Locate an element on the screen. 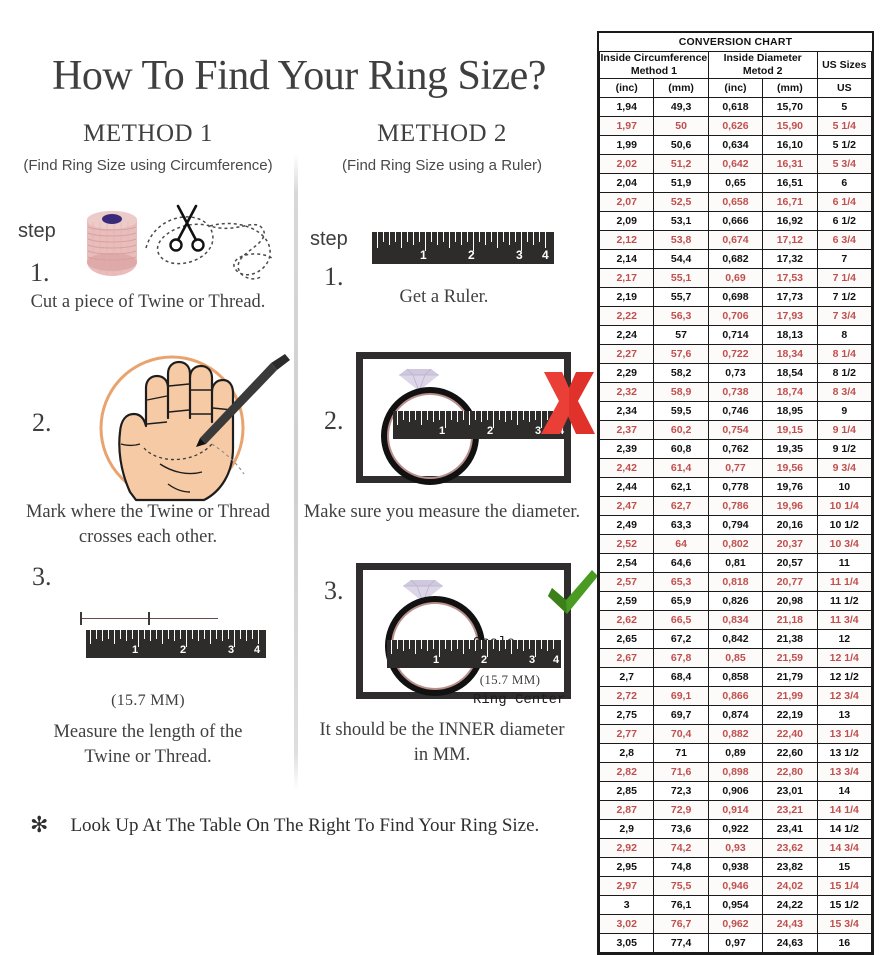  method-1-step-1-caption: Cut a piece of Twine or Thread. is located at coordinates (148, 302).